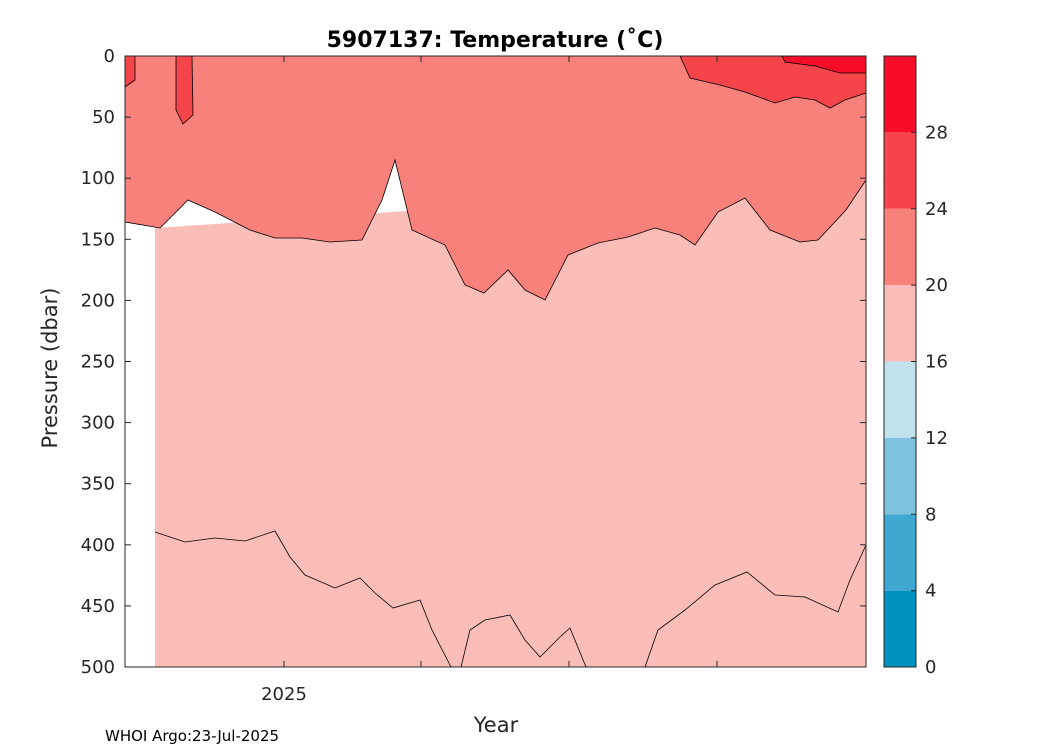 The width and height of the screenshot is (1050, 750). Describe the element at coordinates (103, 117) in the screenshot. I see `y-tick-label: 50` at that location.